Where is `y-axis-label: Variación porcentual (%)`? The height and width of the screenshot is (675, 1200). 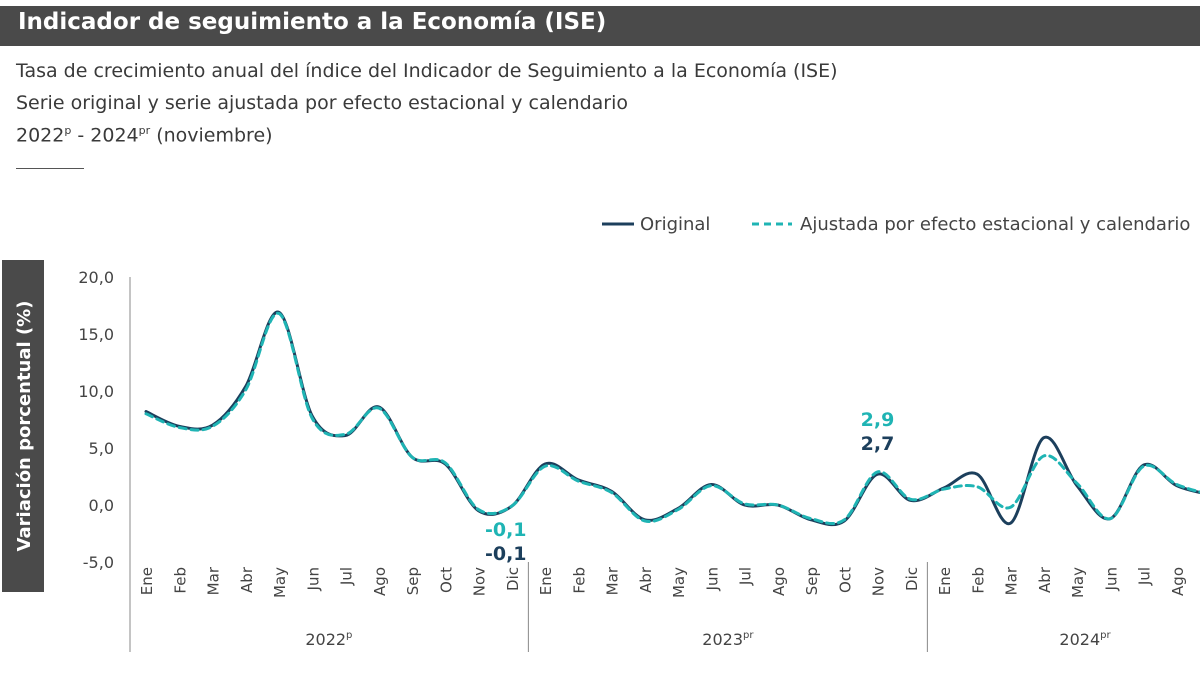
y-axis-label: Variación porcentual (%) is located at coordinates (24, 426).